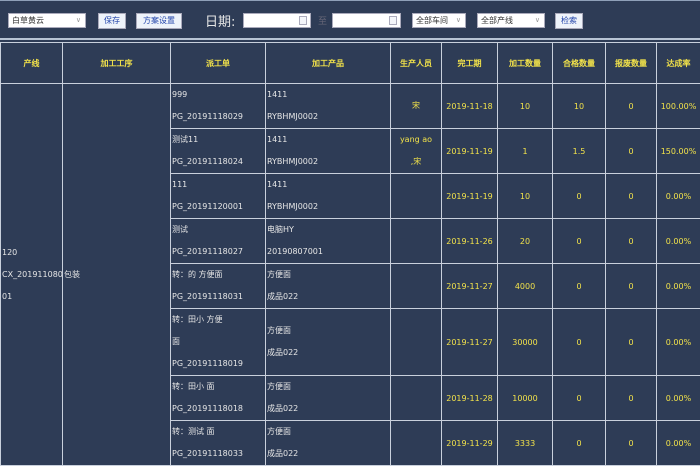 The image size is (700, 466). What do you see at coordinates (678, 63) in the screenshot?
I see `header-rate: 达成率` at bounding box center [678, 63].